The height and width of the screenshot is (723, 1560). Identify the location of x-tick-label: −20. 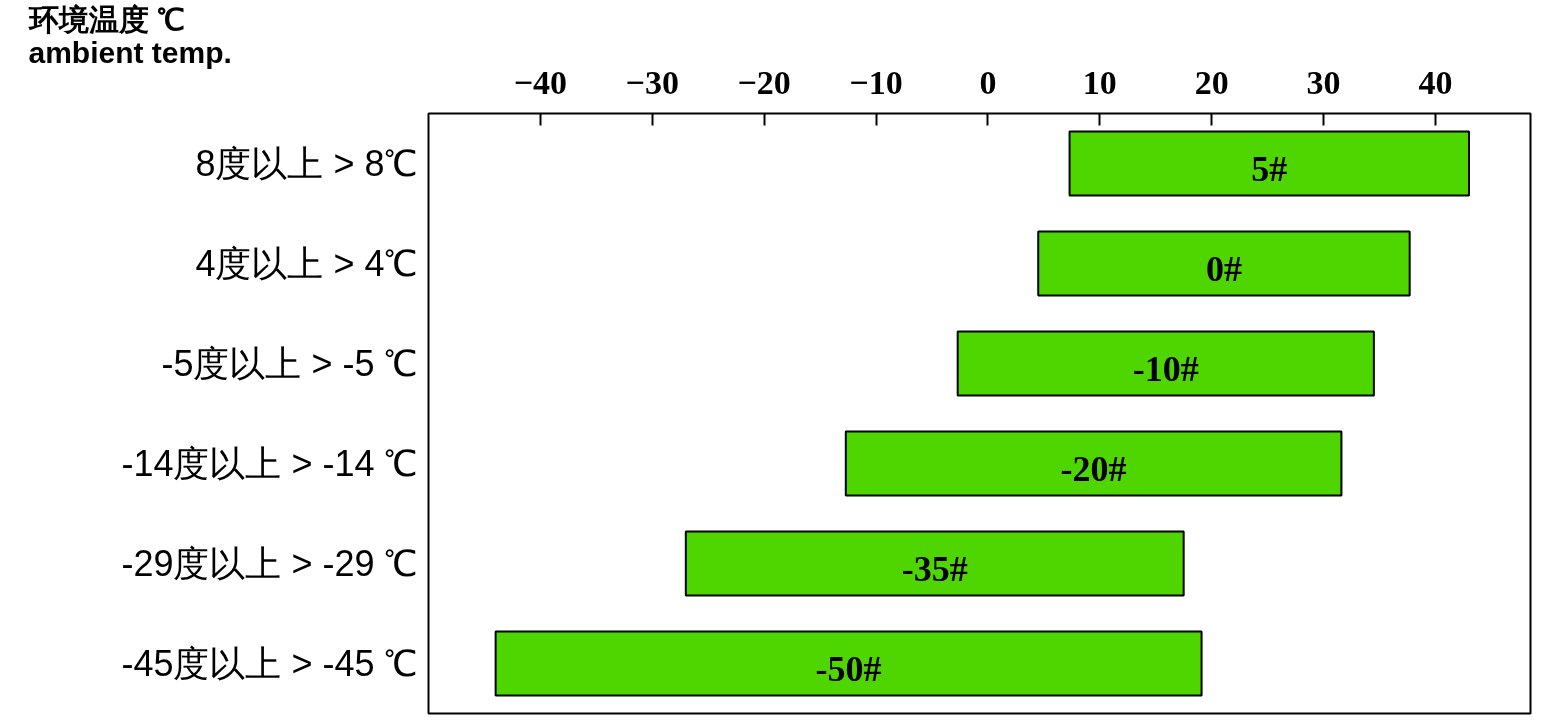
(764, 82).